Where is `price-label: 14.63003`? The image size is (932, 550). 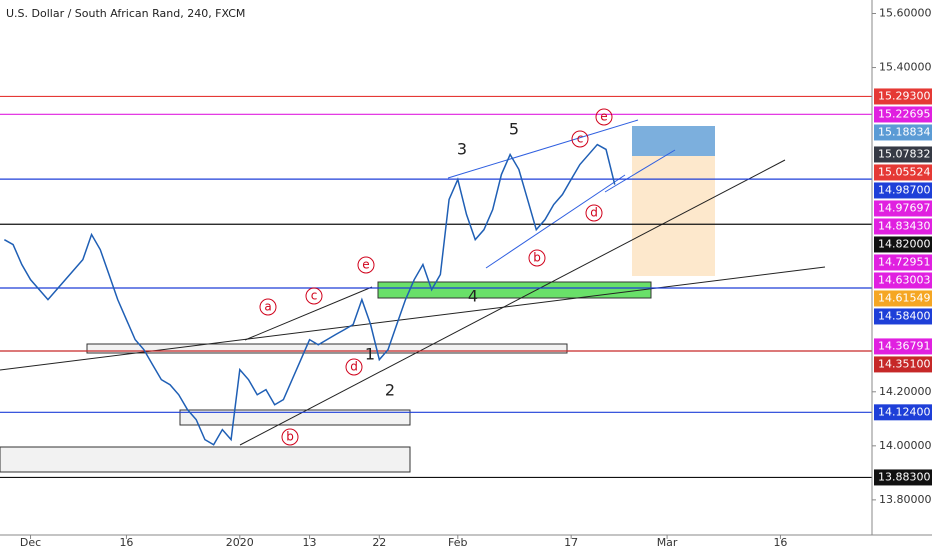 price-label: 14.63003 is located at coordinates (904, 279).